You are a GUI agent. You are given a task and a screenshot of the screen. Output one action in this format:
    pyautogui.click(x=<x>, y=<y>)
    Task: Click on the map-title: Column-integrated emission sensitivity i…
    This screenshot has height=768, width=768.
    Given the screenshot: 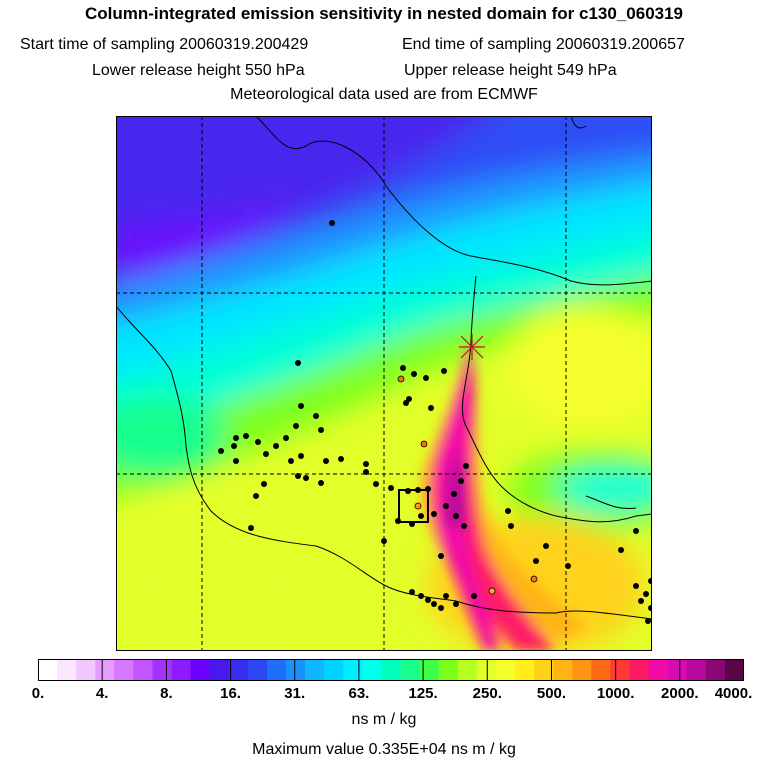 What is the action you would take?
    pyautogui.click(x=384, y=13)
    